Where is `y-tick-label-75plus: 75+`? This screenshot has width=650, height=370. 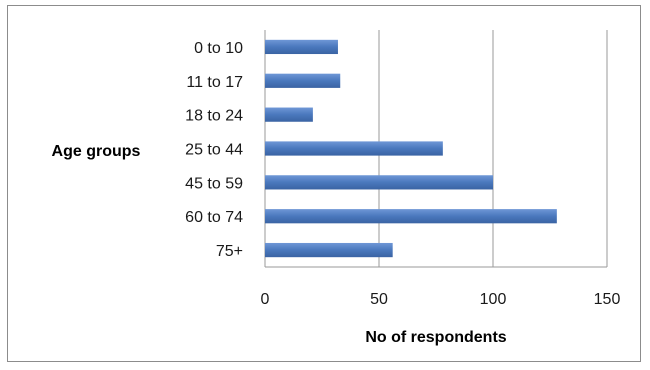
y-tick-label-75plus: 75+ is located at coordinates (229, 251).